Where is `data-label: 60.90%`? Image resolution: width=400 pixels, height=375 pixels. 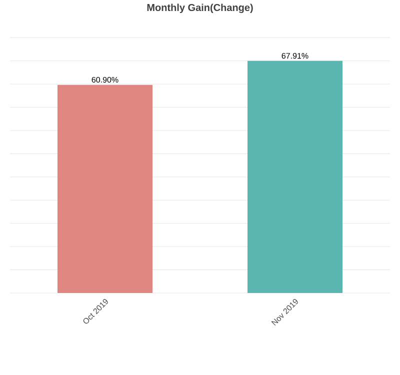
data-label: 60.90% is located at coordinates (105, 79).